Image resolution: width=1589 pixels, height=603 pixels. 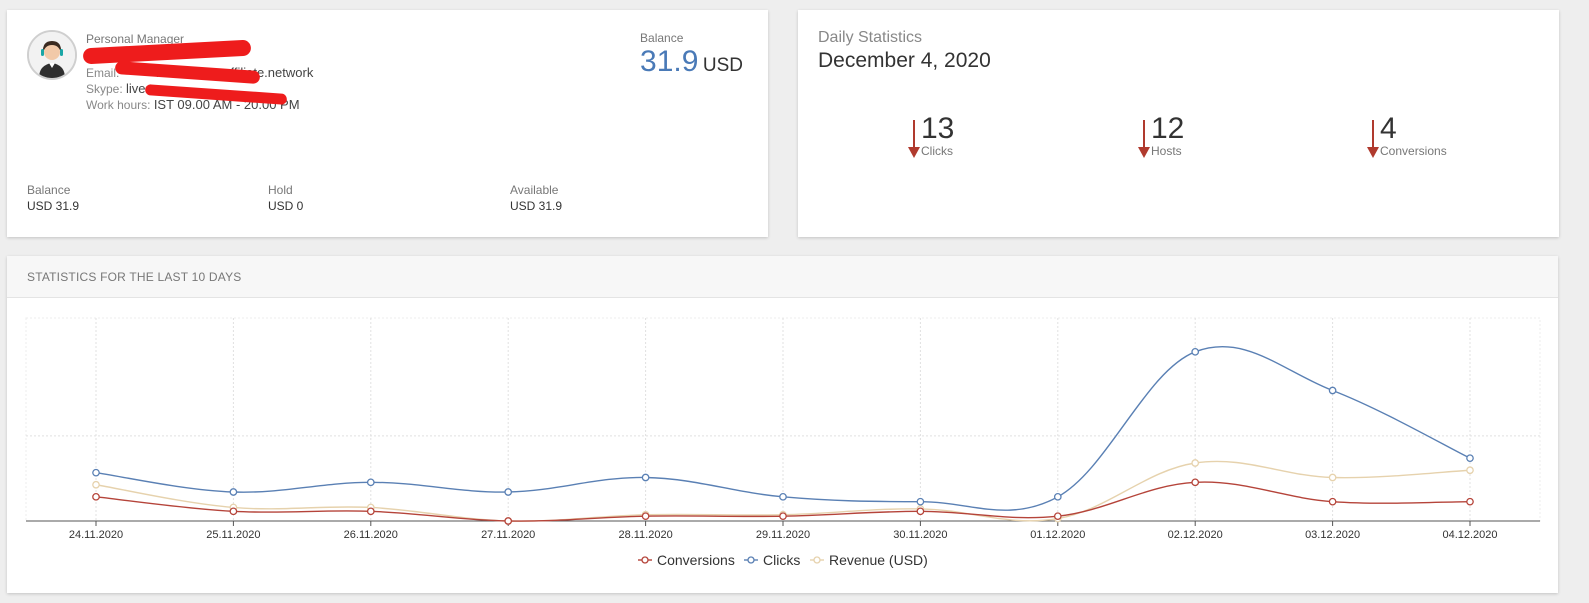 What do you see at coordinates (669, 61) in the screenshot?
I see `balance-amount: 31.9` at bounding box center [669, 61].